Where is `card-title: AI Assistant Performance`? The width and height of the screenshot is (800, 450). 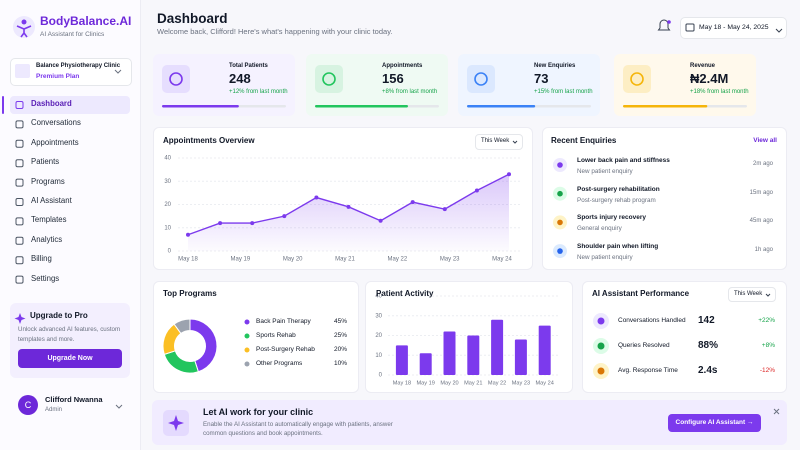 card-title: AI Assistant Performance is located at coordinates (641, 293).